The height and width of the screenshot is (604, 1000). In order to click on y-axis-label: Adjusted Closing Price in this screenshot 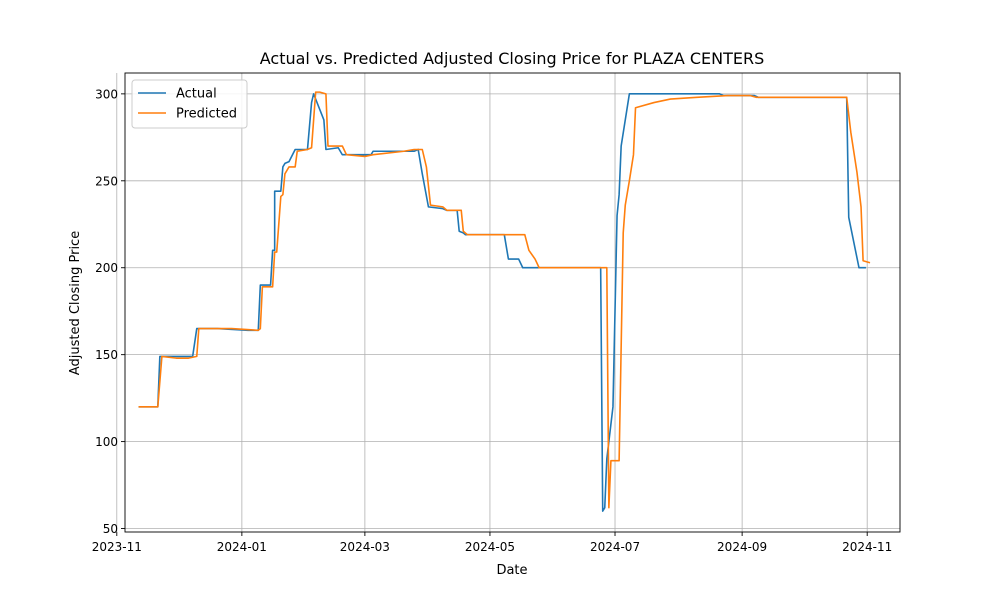, I will do `click(75, 303)`.